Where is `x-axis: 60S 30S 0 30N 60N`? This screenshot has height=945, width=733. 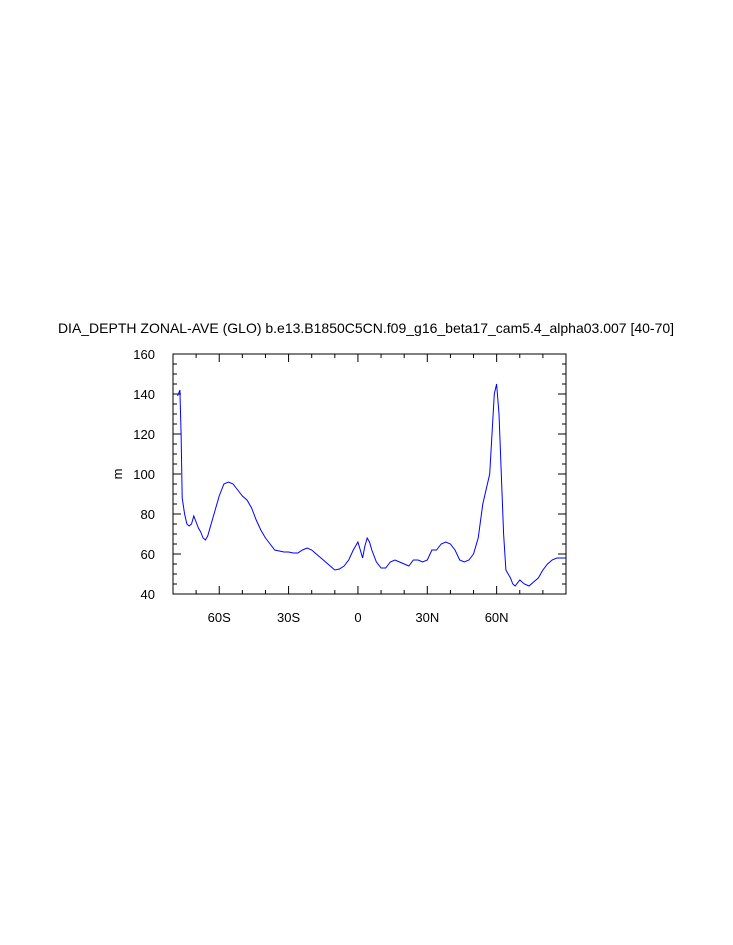 x-axis: 60S 30S 0 30N 60N is located at coordinates (358, 489).